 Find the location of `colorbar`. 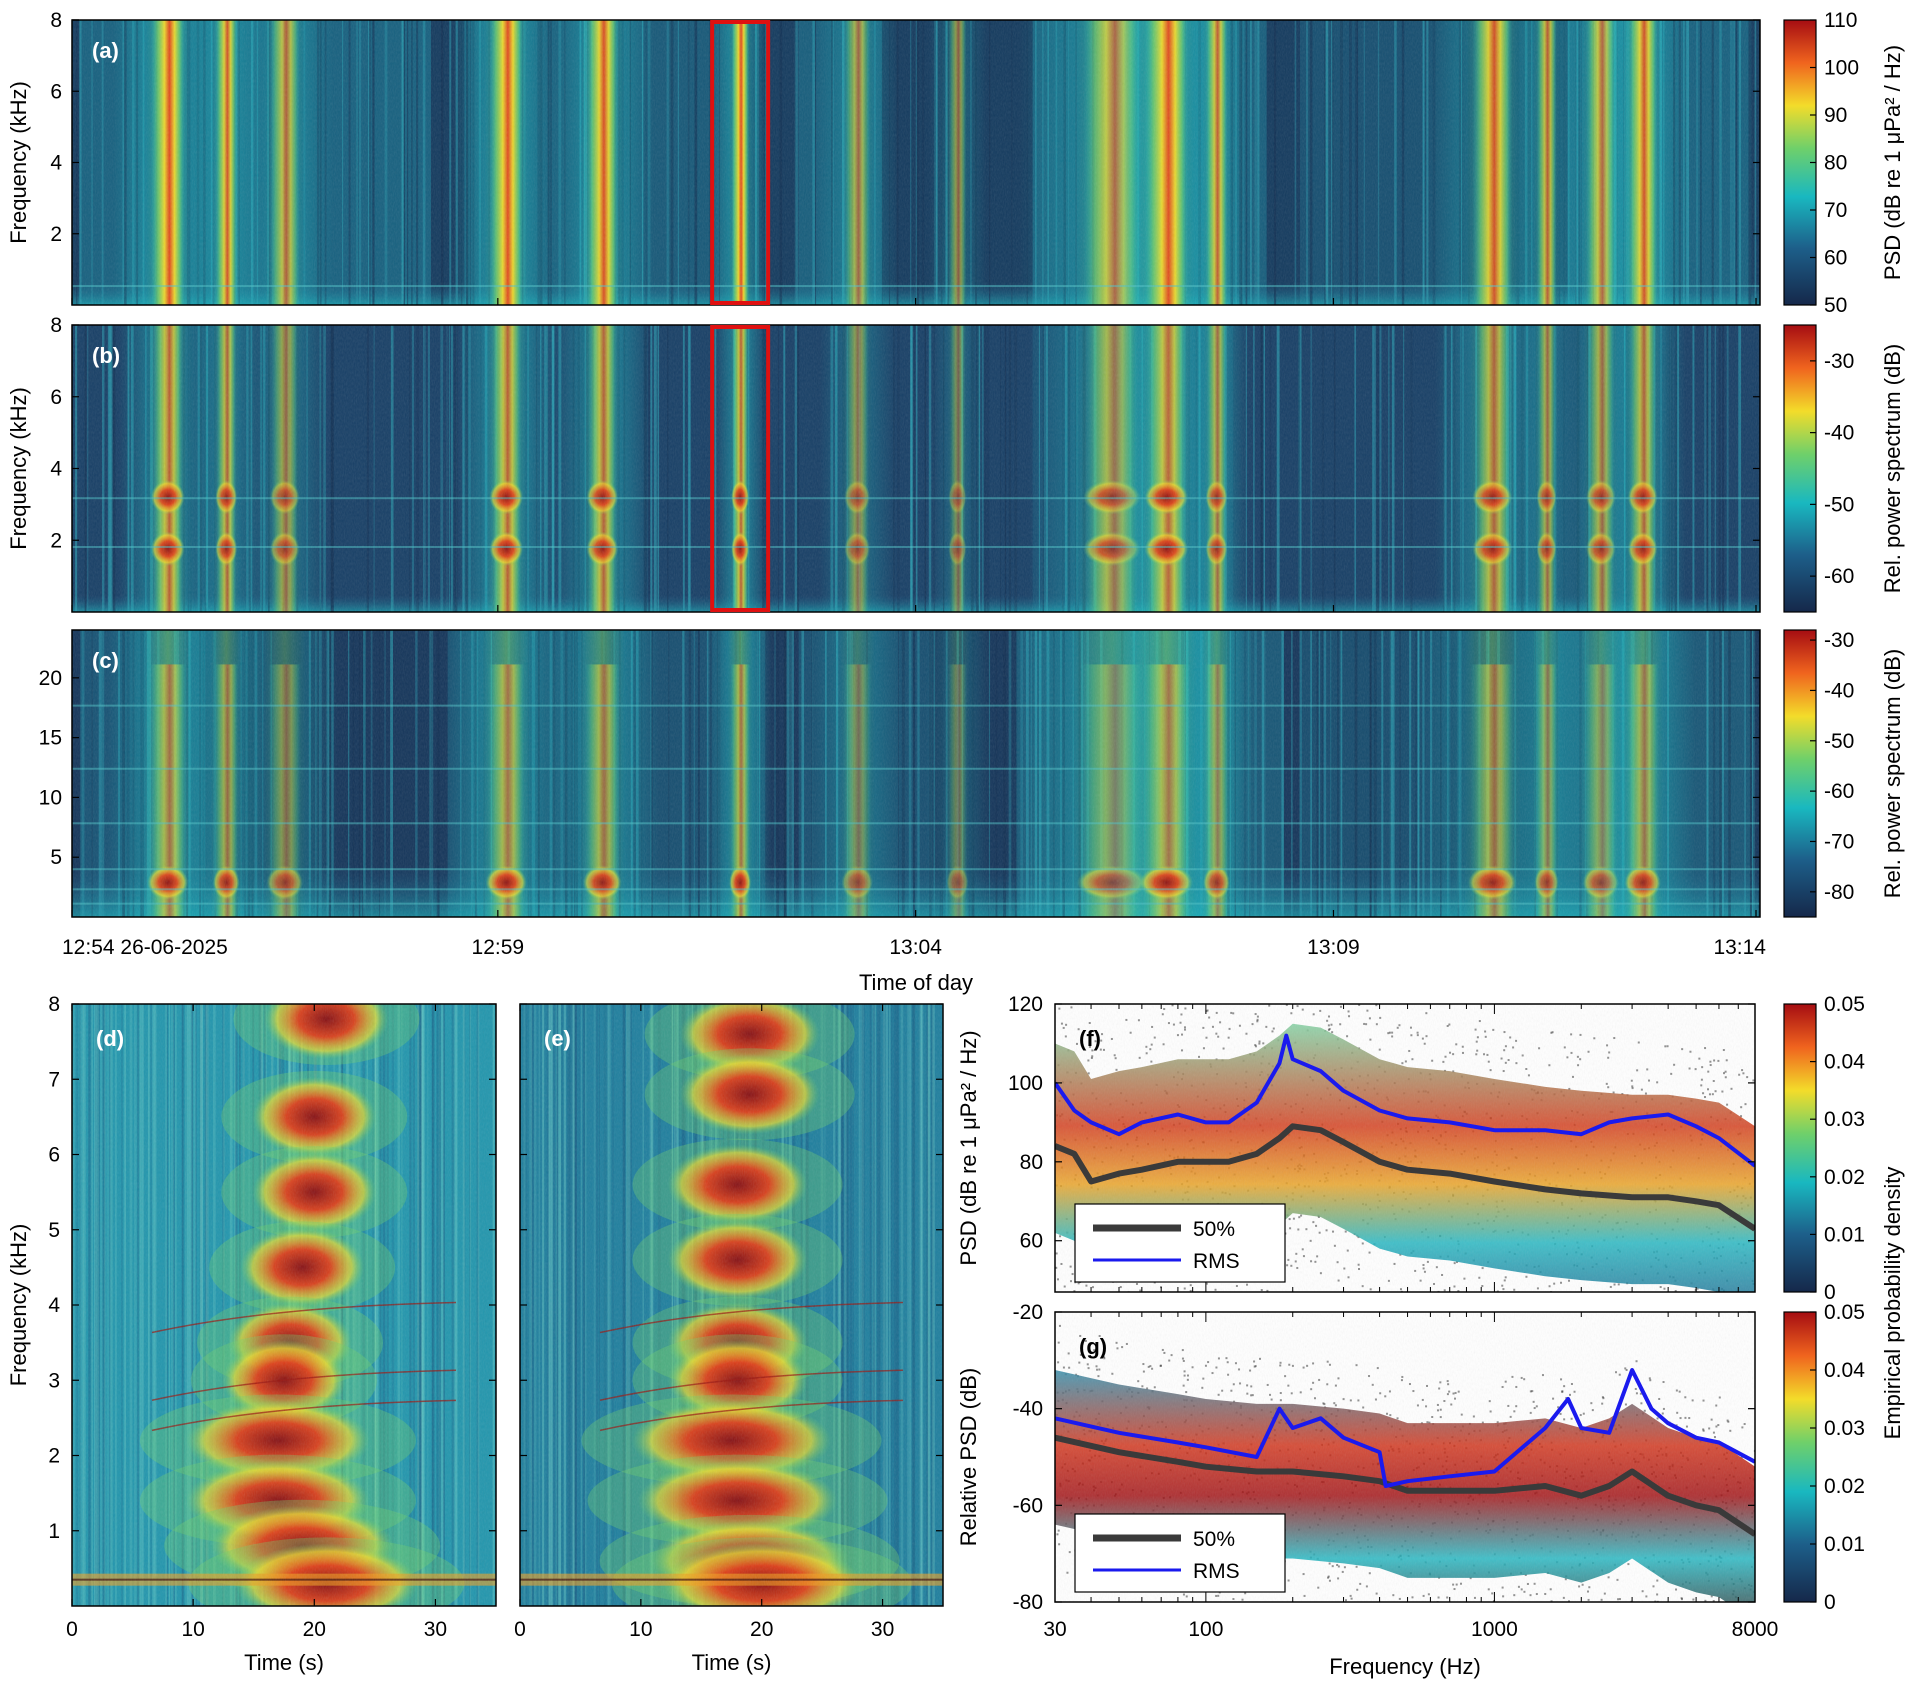

colorbar is located at coordinates (1800, 468).